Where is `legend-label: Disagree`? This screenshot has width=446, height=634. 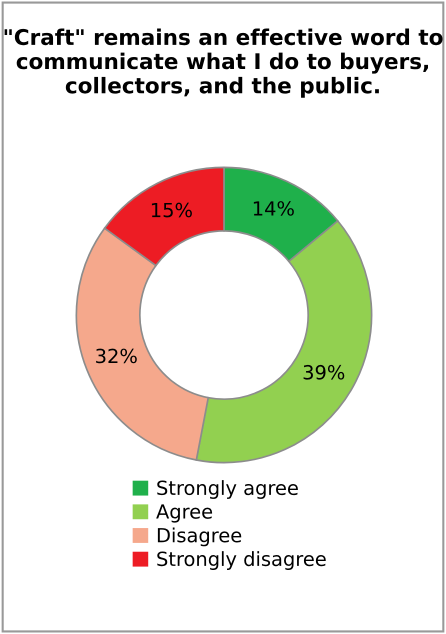 legend-label: Disagree is located at coordinates (200, 536).